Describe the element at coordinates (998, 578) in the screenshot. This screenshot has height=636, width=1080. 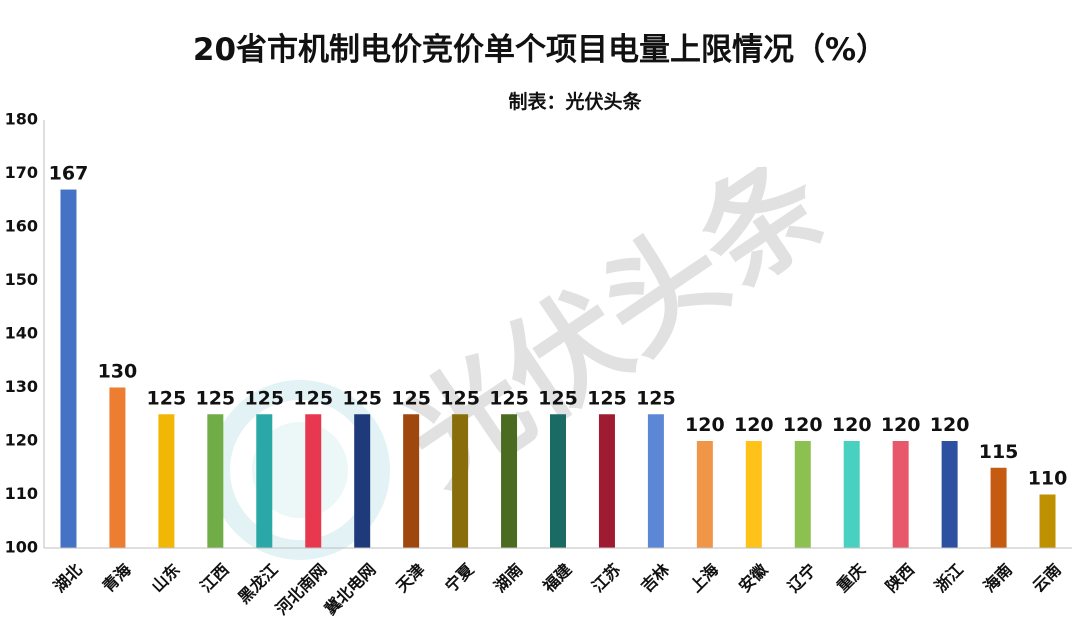
I see `x-tick-label: 海南` at that location.